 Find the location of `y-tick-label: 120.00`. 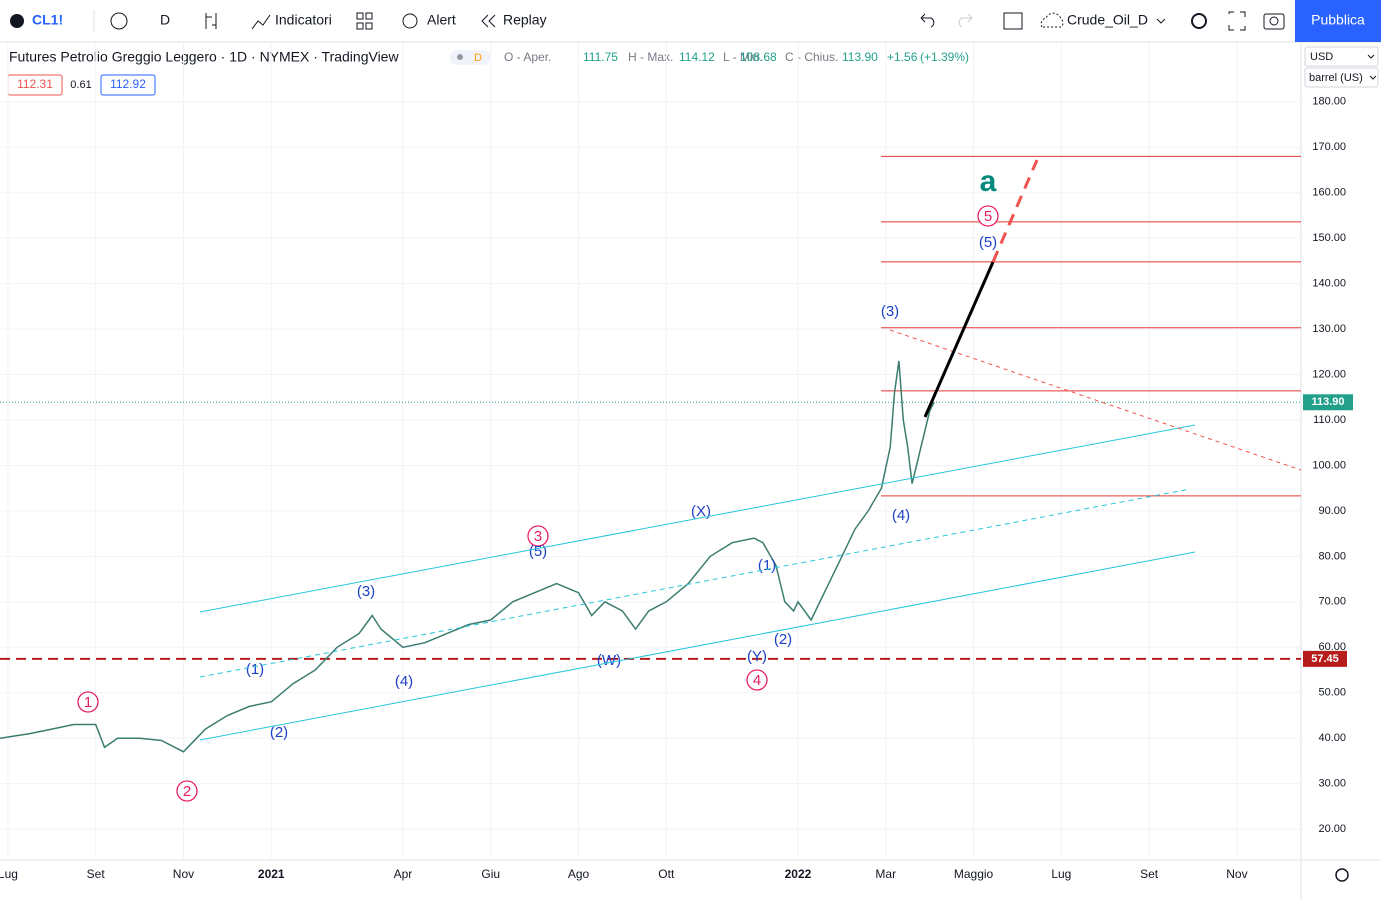

y-tick-label: 120.00 is located at coordinates (1329, 374).